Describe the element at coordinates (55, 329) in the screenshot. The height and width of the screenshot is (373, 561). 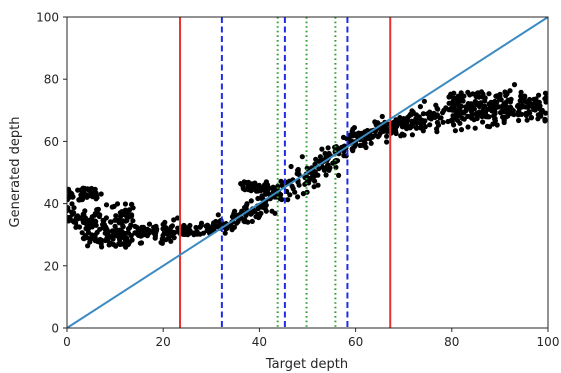
I see `y-tick-label: 0` at that location.